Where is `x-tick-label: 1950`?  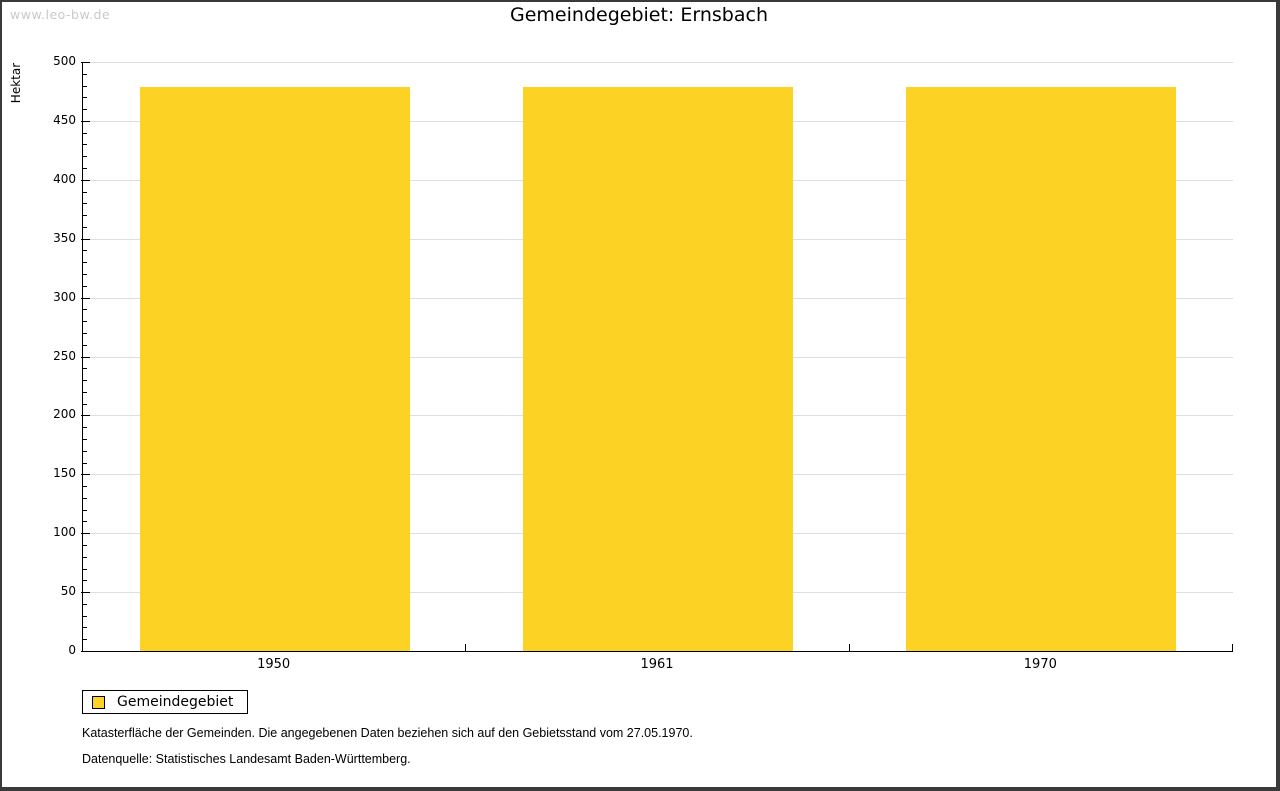 x-tick-label: 1950 is located at coordinates (274, 664).